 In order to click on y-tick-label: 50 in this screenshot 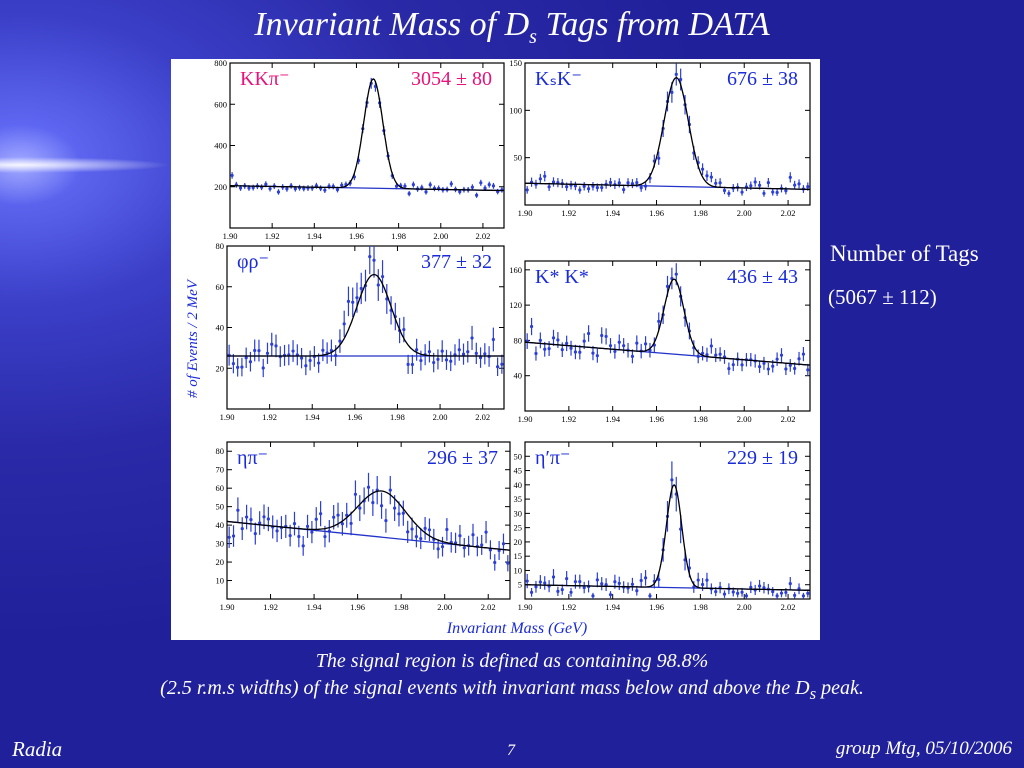, I will do `click(518, 456)`.